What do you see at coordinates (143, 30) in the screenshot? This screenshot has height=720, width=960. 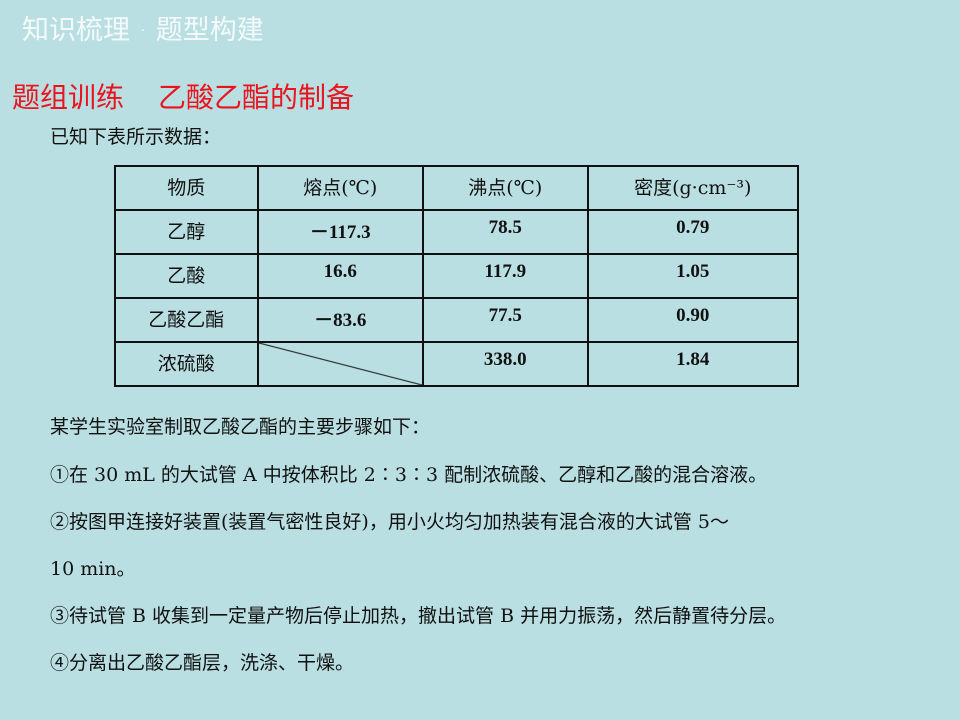 I see `slide-header: 知识梳理 · 题型构建` at bounding box center [143, 30].